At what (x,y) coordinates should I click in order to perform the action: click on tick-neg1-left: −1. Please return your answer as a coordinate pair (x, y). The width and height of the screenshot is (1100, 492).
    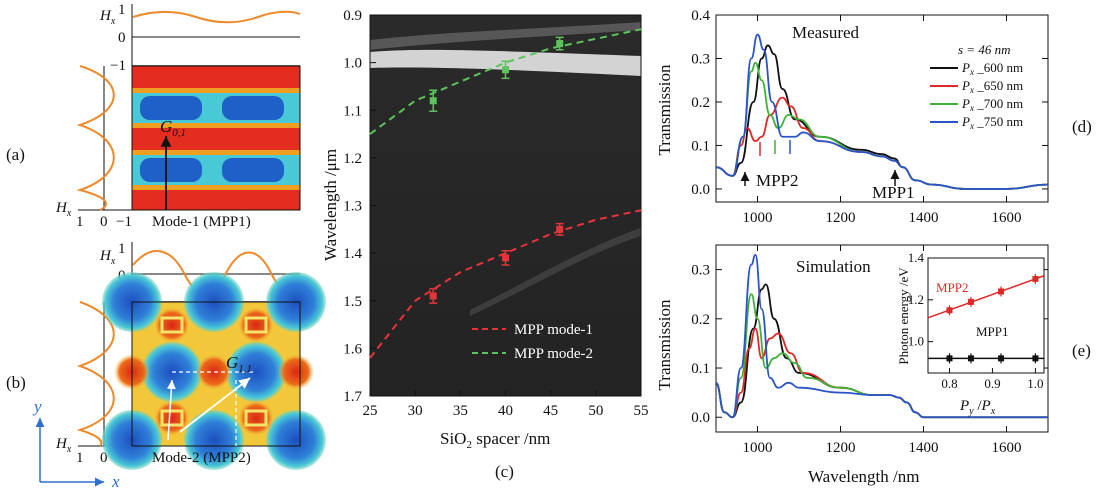
    Looking at the image, I should click on (124, 222).